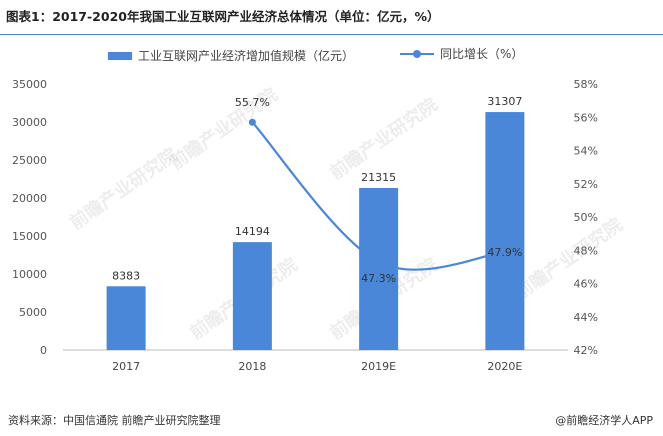  Describe the element at coordinates (378, 177) in the screenshot. I see `bar-value-label: 21315` at that location.